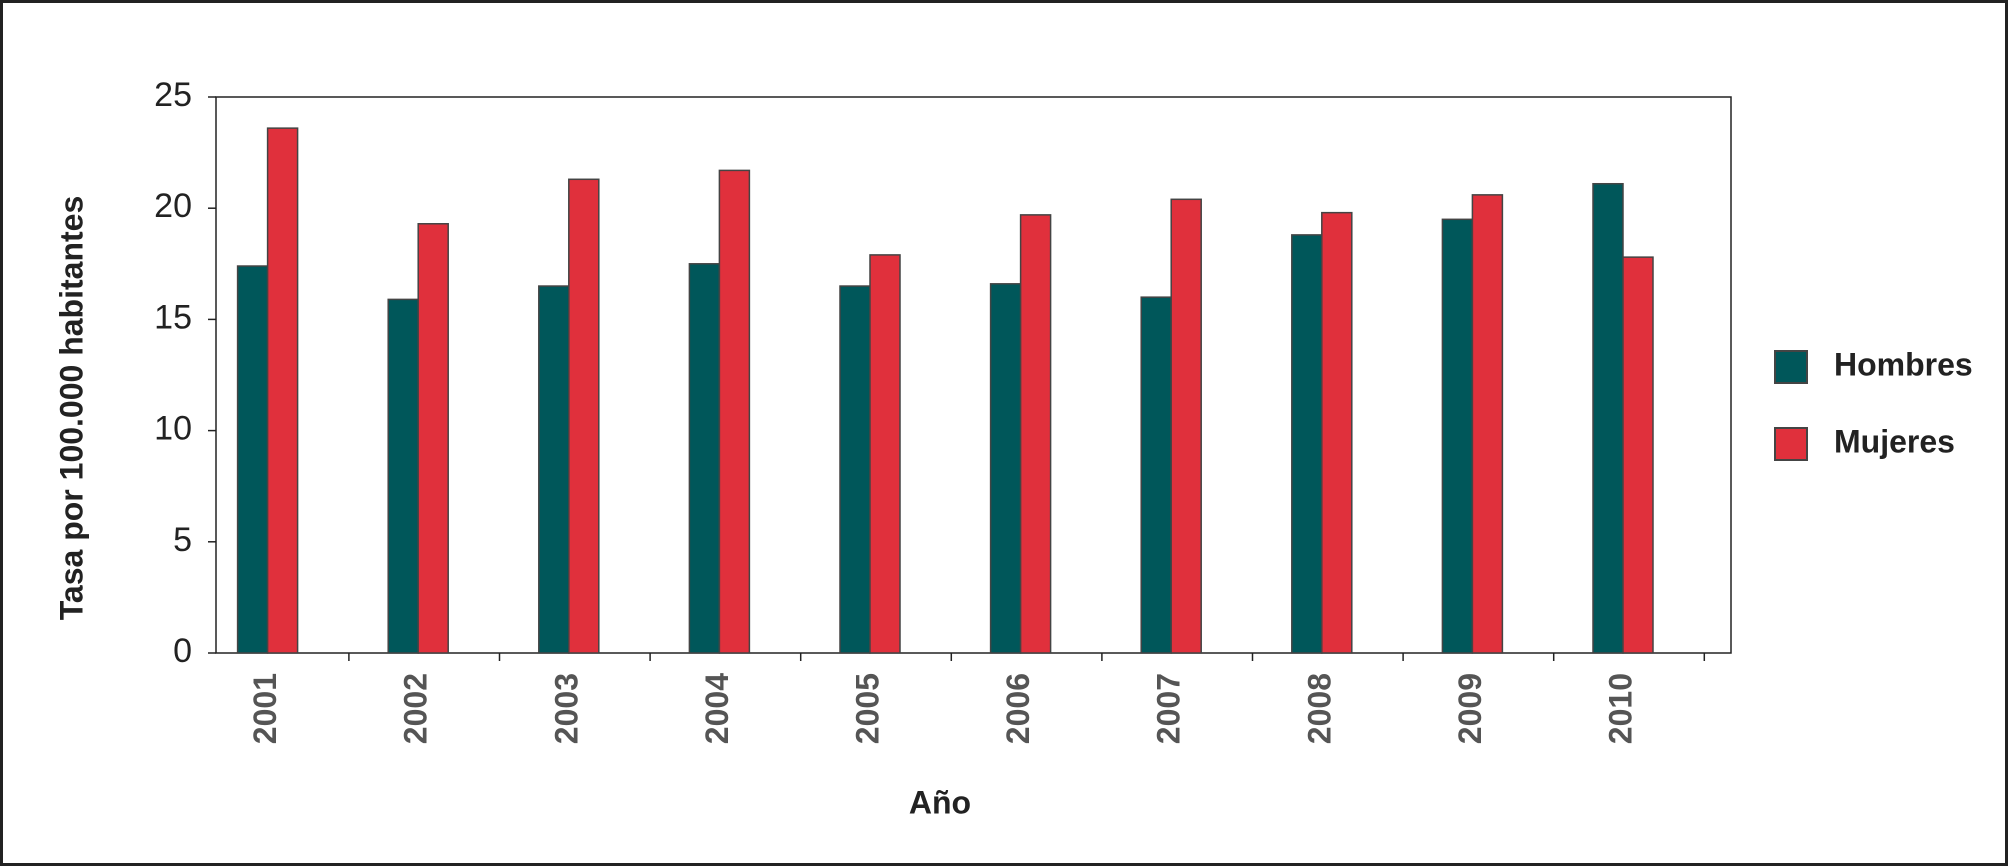 The image size is (2008, 866). What do you see at coordinates (1620, 708) in the screenshot?
I see `x-tick-label: 2010` at bounding box center [1620, 708].